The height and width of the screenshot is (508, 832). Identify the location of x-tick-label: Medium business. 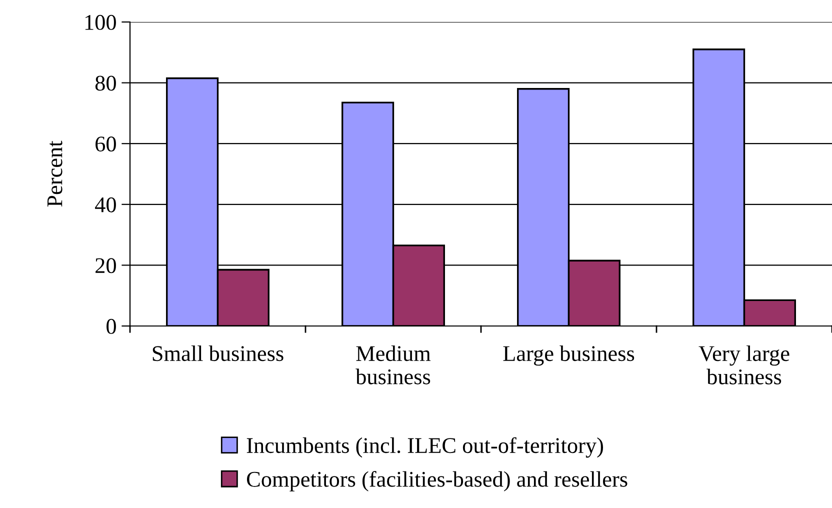
(393, 364).